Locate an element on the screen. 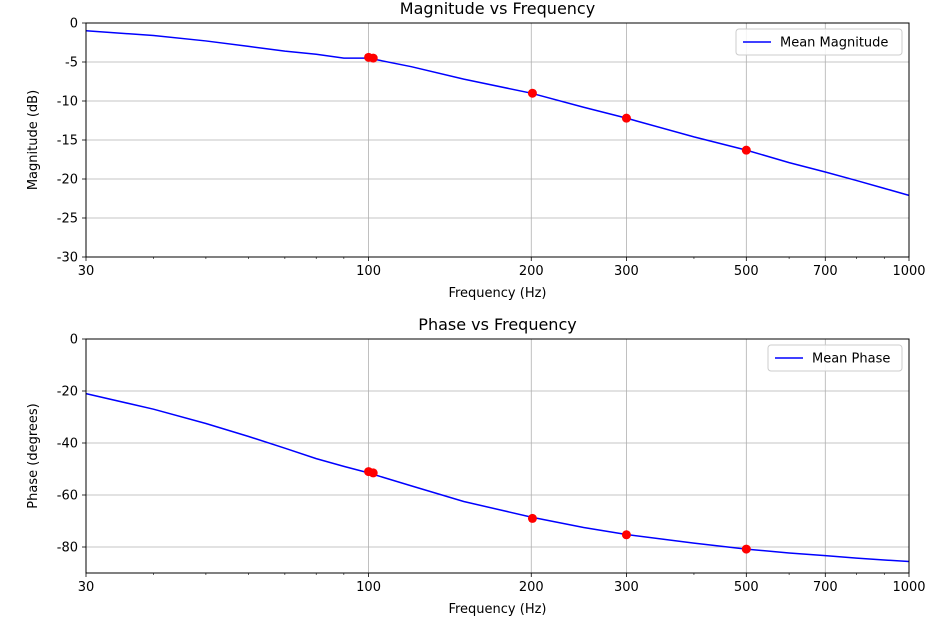 This screenshot has height=627, width=934. y-tick-label: -80 is located at coordinates (67, 548).